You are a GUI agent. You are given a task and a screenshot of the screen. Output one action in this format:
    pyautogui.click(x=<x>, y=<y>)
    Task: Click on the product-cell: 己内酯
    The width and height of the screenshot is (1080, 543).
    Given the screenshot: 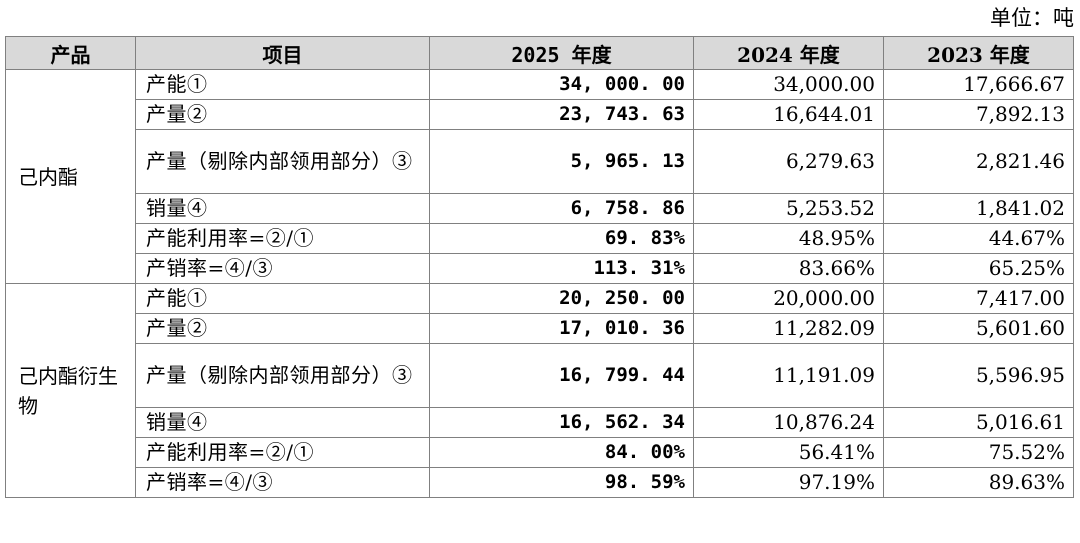 What is the action you would take?
    pyautogui.click(x=70, y=176)
    